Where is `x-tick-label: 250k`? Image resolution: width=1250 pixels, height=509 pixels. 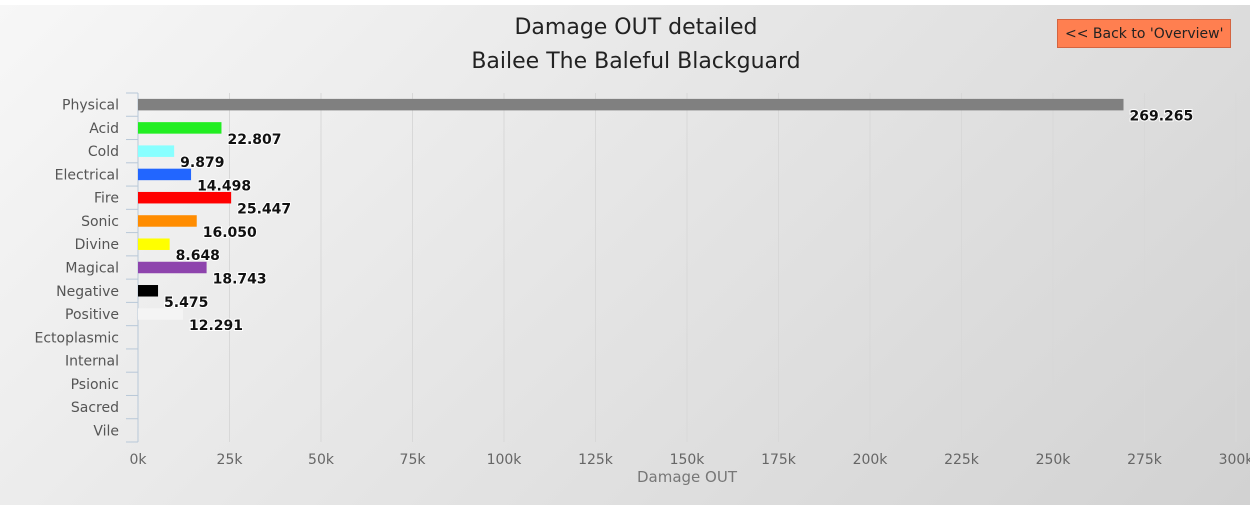 x-tick-label: 250k is located at coordinates (1054, 460).